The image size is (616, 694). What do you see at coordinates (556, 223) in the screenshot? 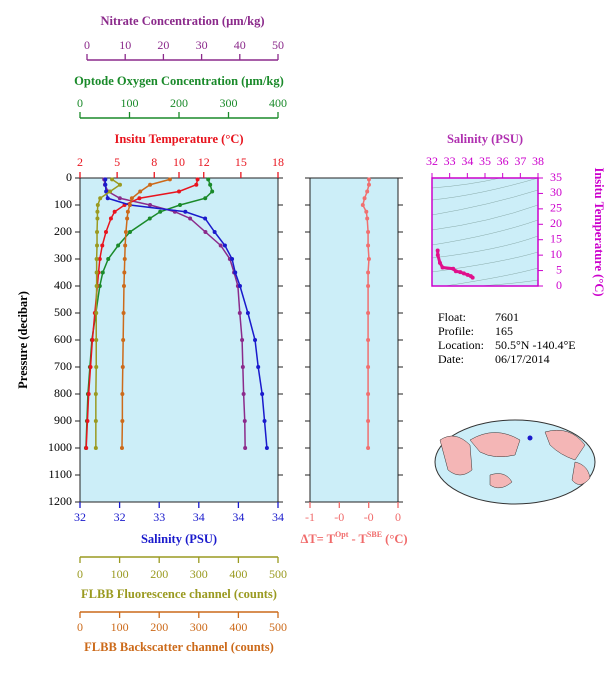
I see `y-tick-label: 20` at bounding box center [556, 223].